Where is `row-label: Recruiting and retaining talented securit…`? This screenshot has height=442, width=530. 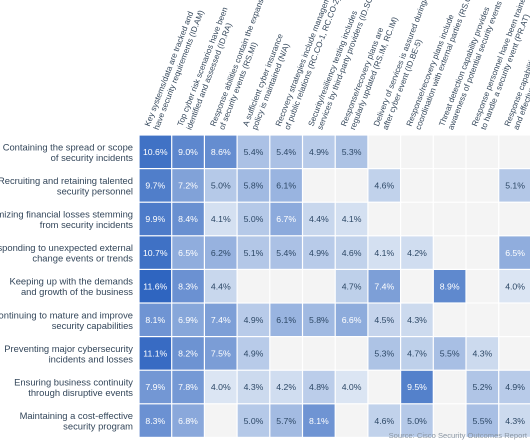 row-label: Recruiting and retaining talented securit… is located at coordinates (66, 186).